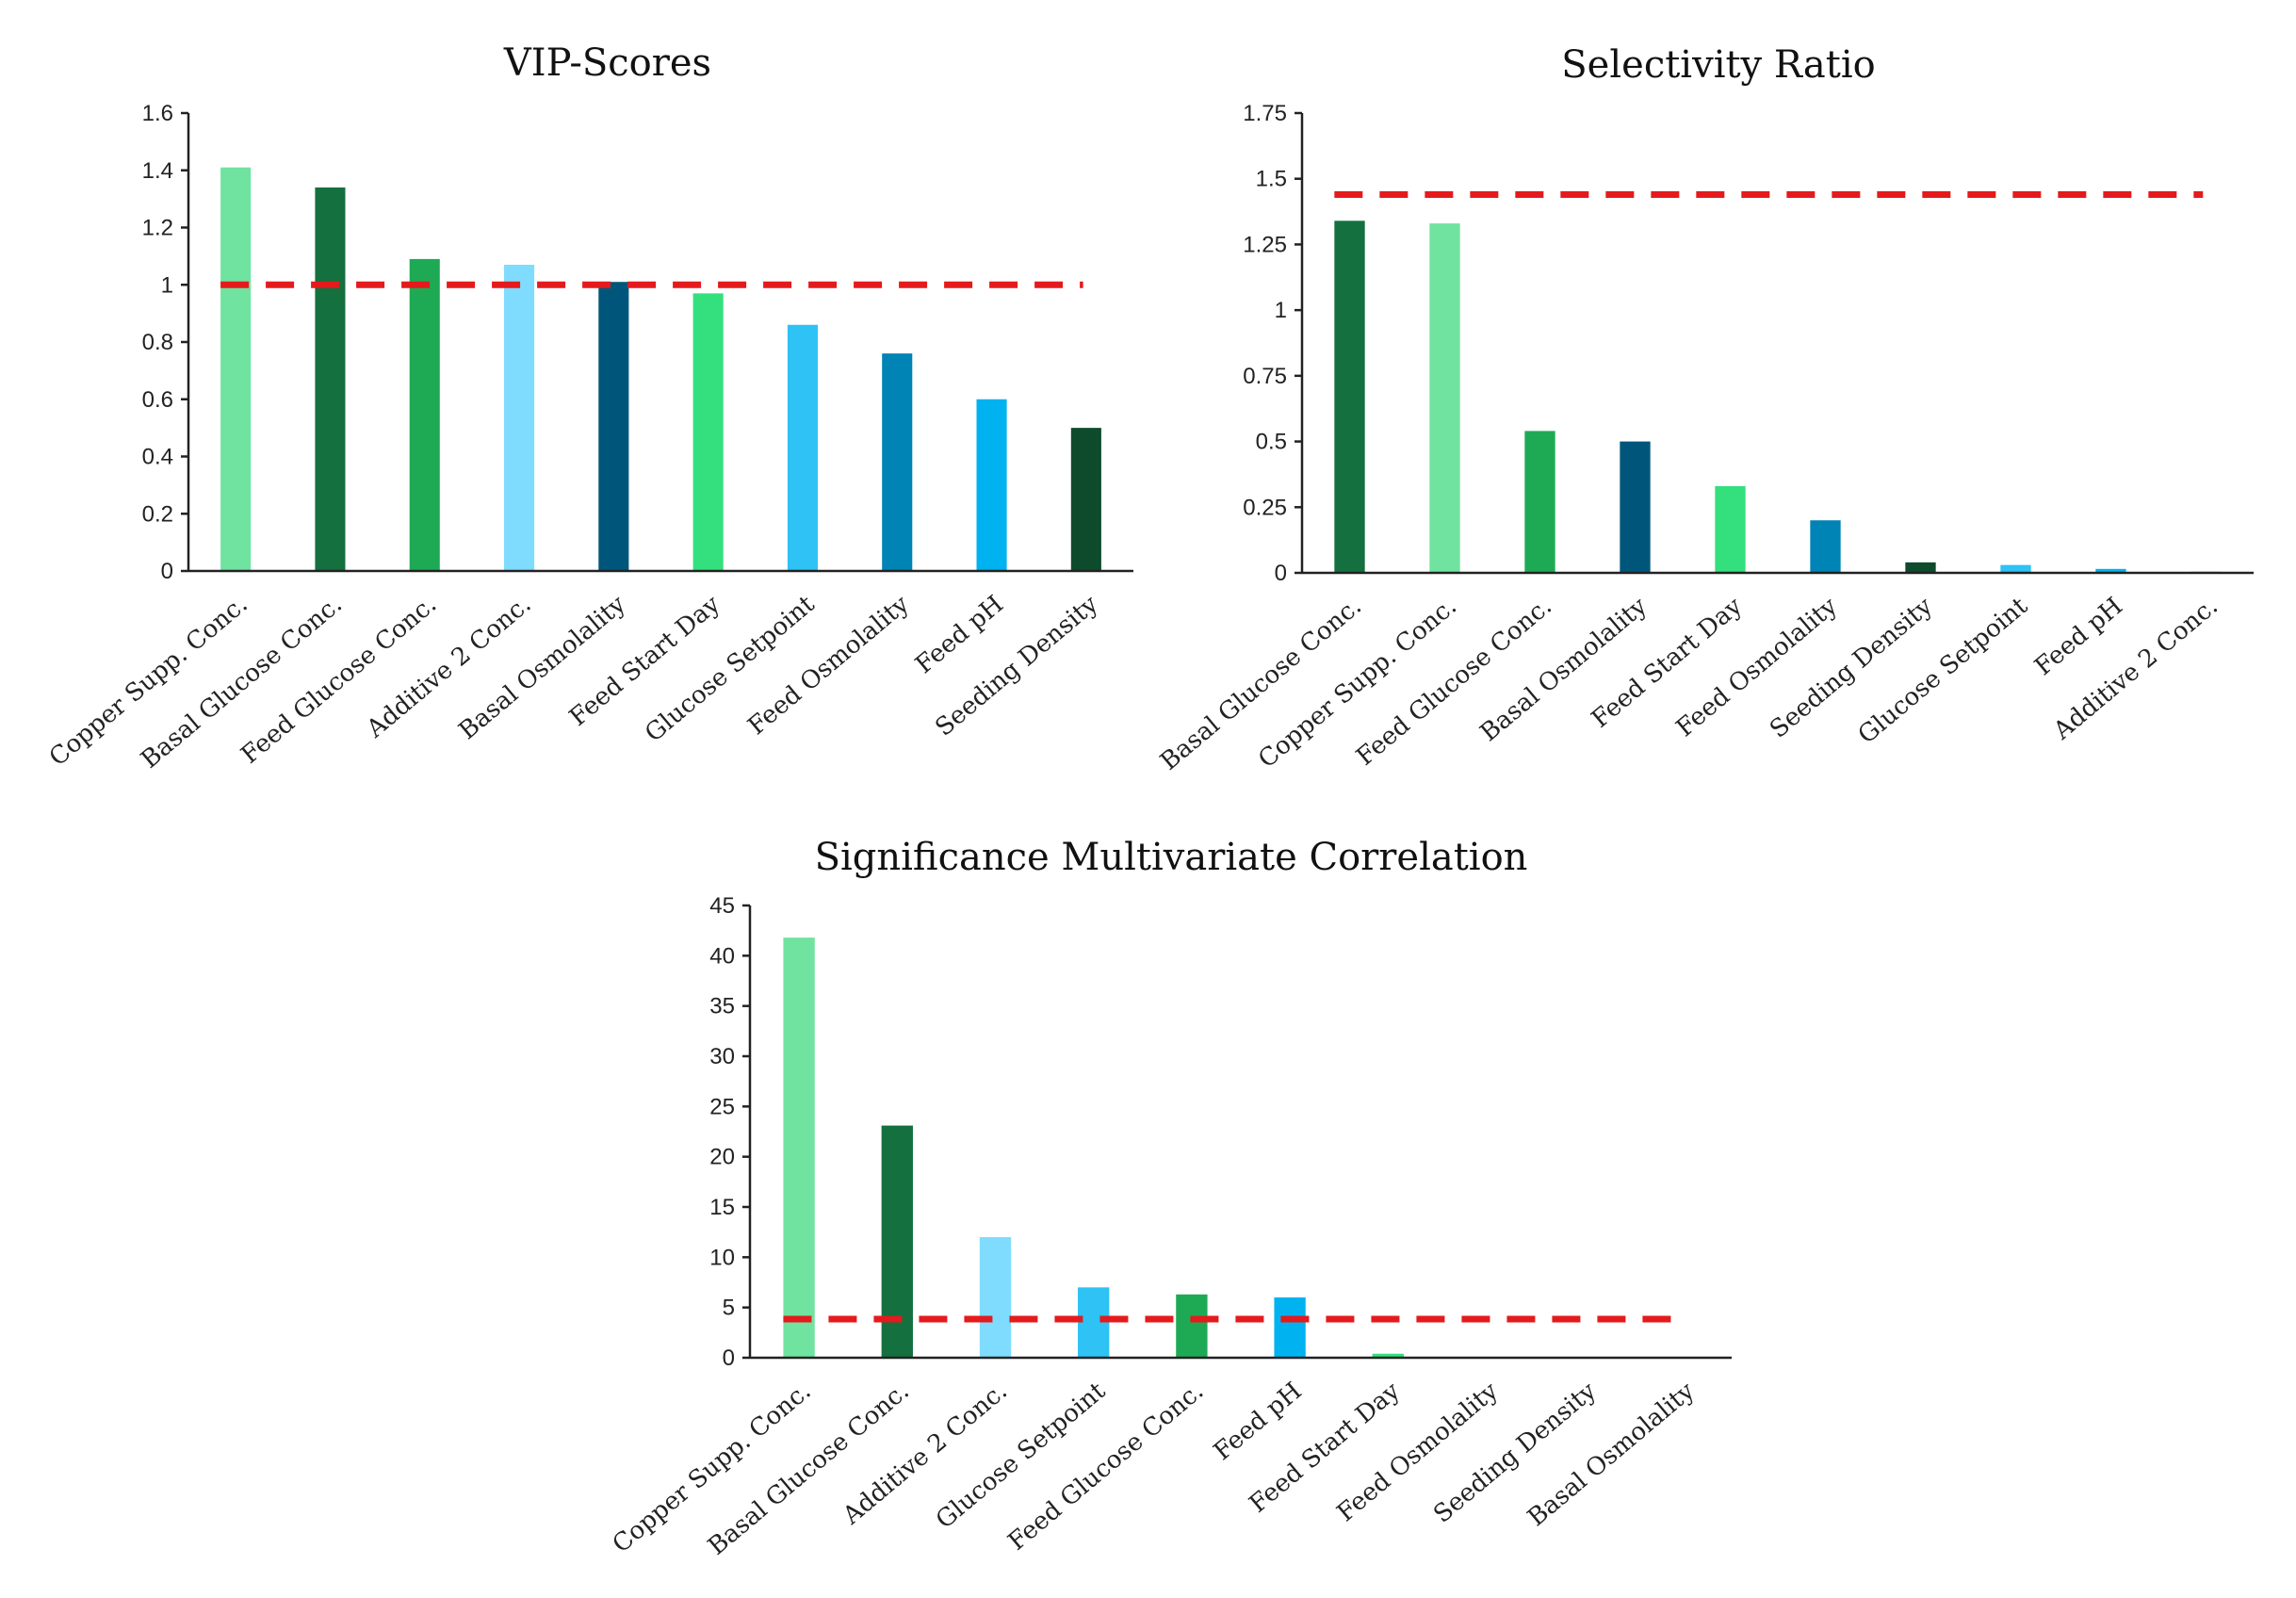  I want to click on y-tick-label: 45, so click(722, 906).